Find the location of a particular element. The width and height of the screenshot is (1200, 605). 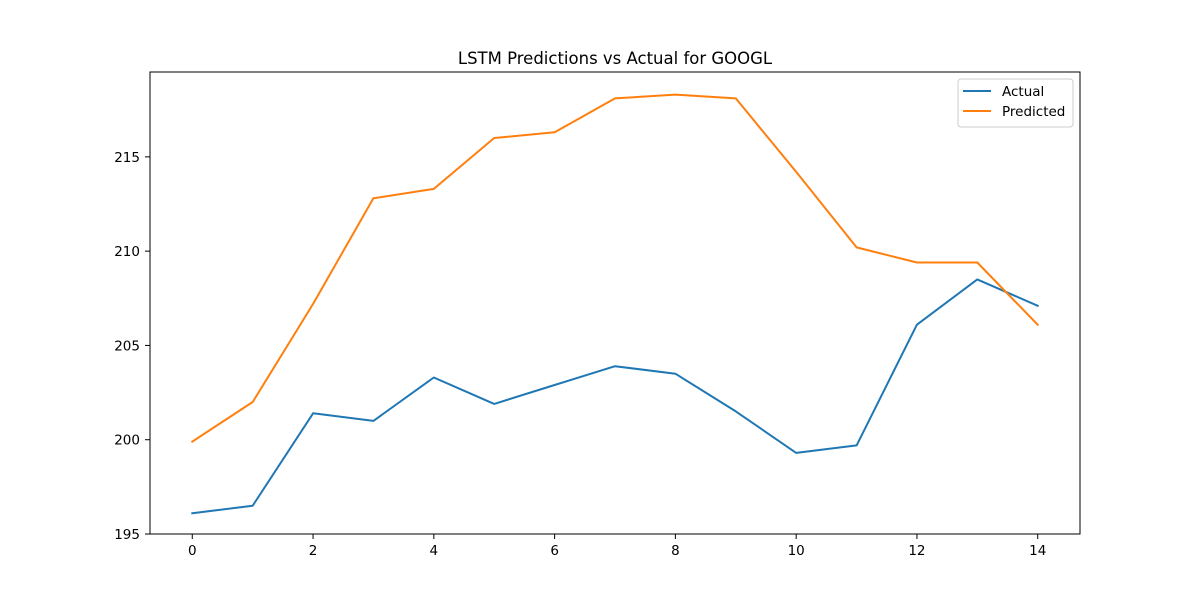

y-tick-label: 200 is located at coordinates (127, 441).